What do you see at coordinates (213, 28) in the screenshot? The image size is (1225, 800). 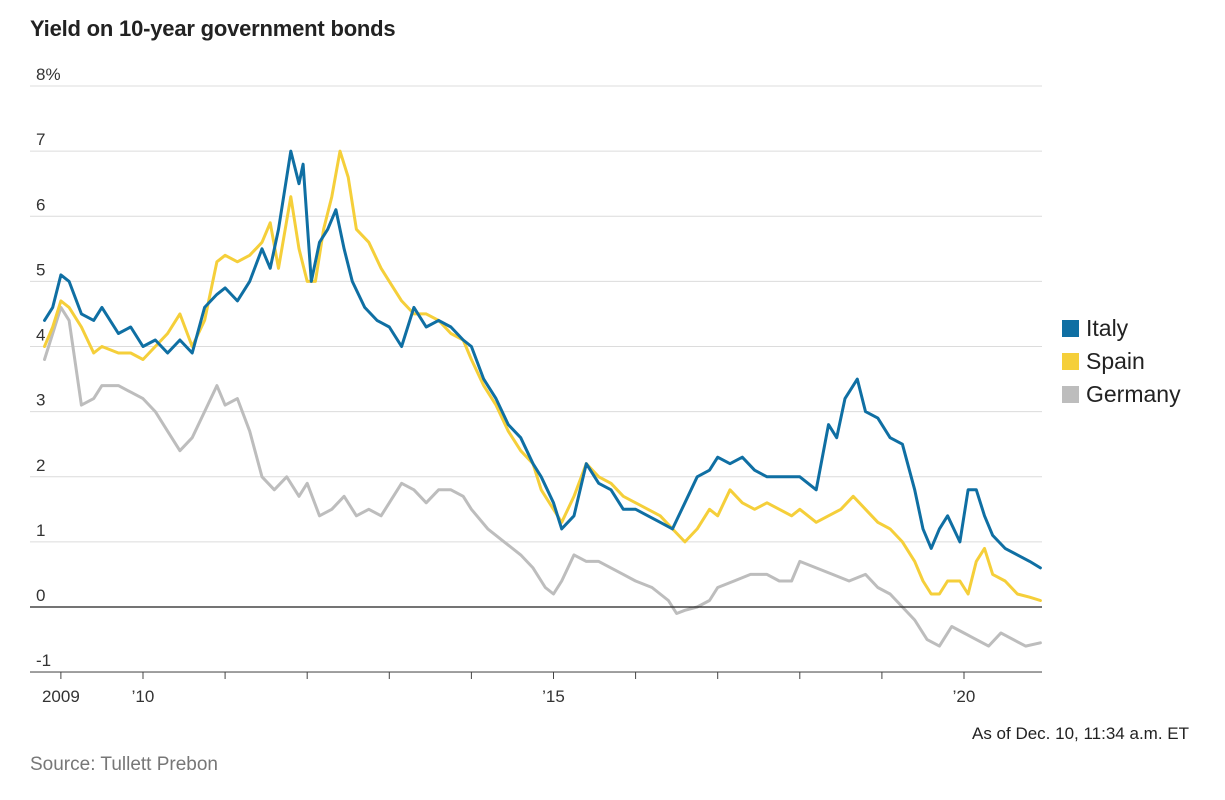 I see `chart-title: Yield on 10-year government bonds` at bounding box center [213, 28].